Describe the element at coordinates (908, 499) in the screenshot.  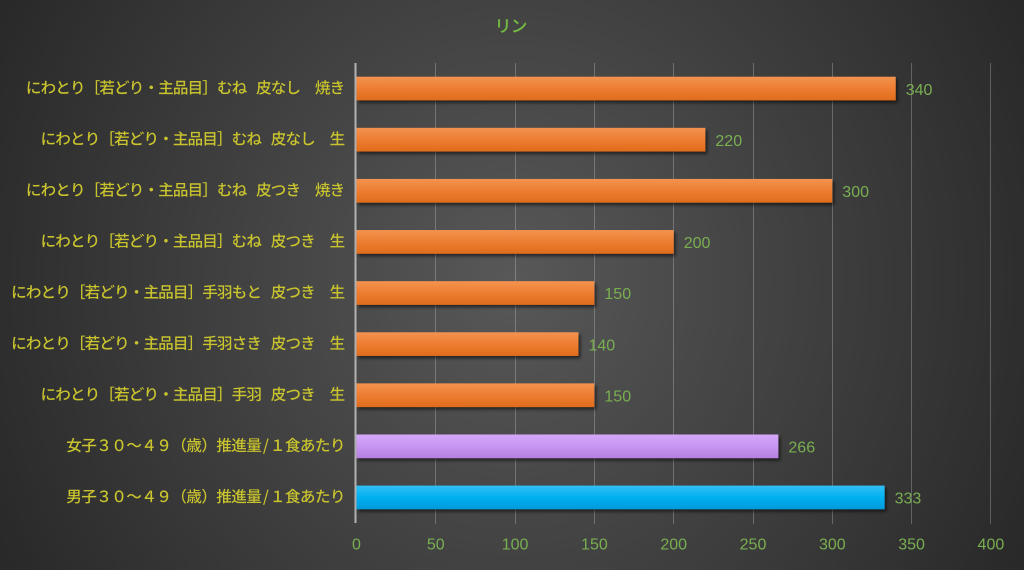
I see `svg-text: 333` at that location.